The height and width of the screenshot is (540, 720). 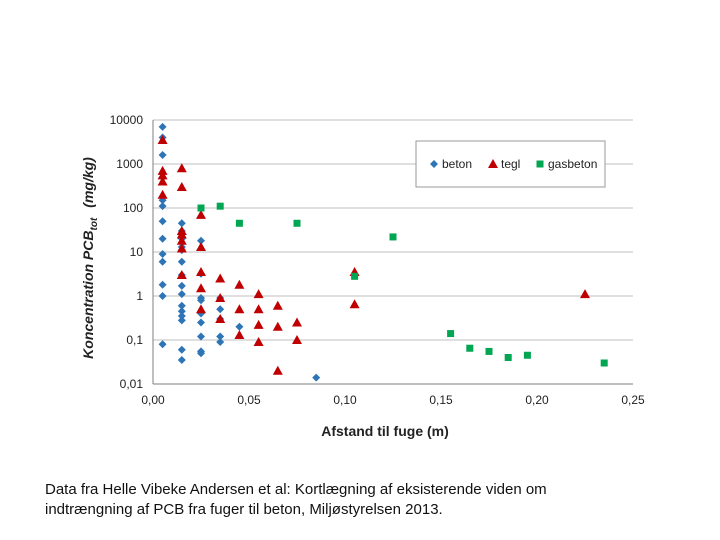 I want to click on y-tick-label: 1000, so click(x=129, y=164).